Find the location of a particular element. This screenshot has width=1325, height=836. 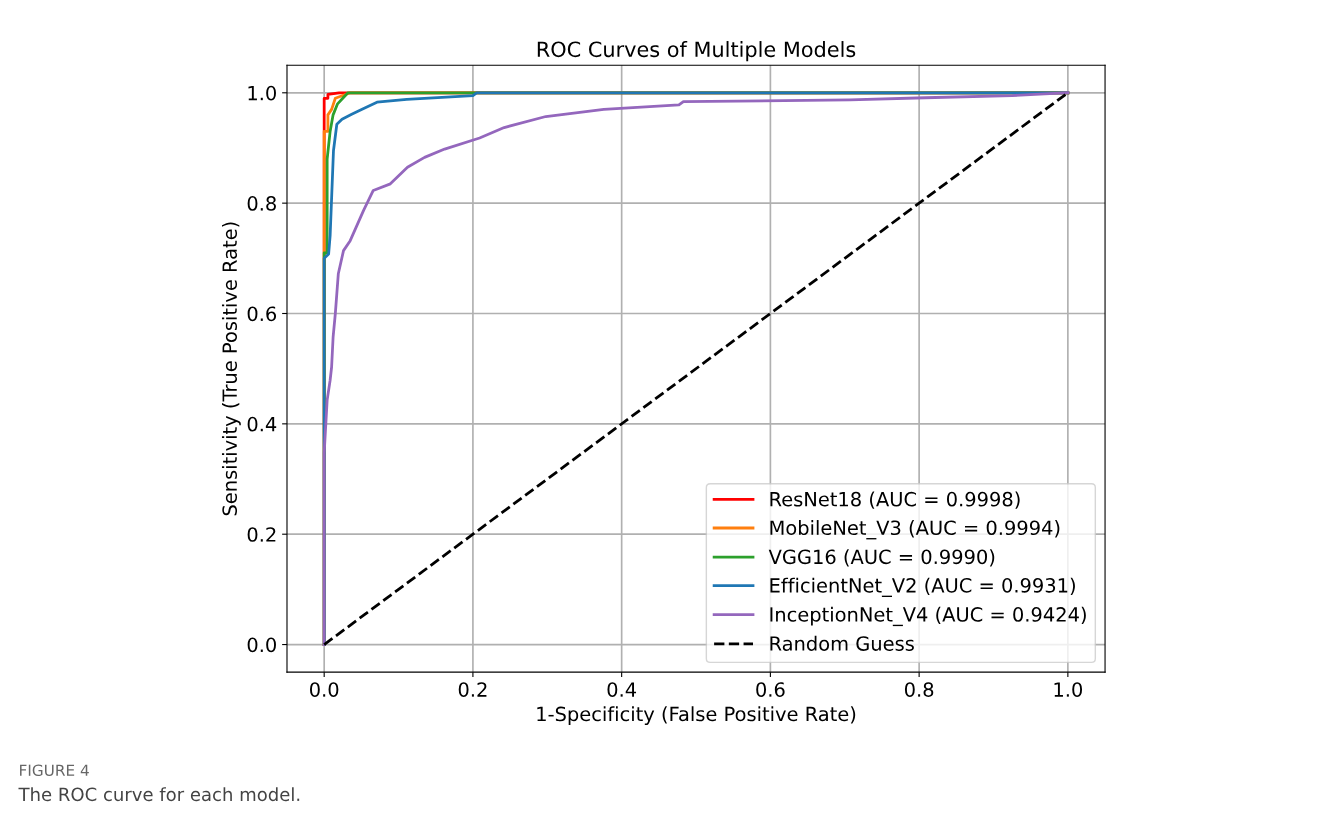

legend-label: EfficientNet_V2 (AUC = 0.9931) is located at coordinates (922, 587).